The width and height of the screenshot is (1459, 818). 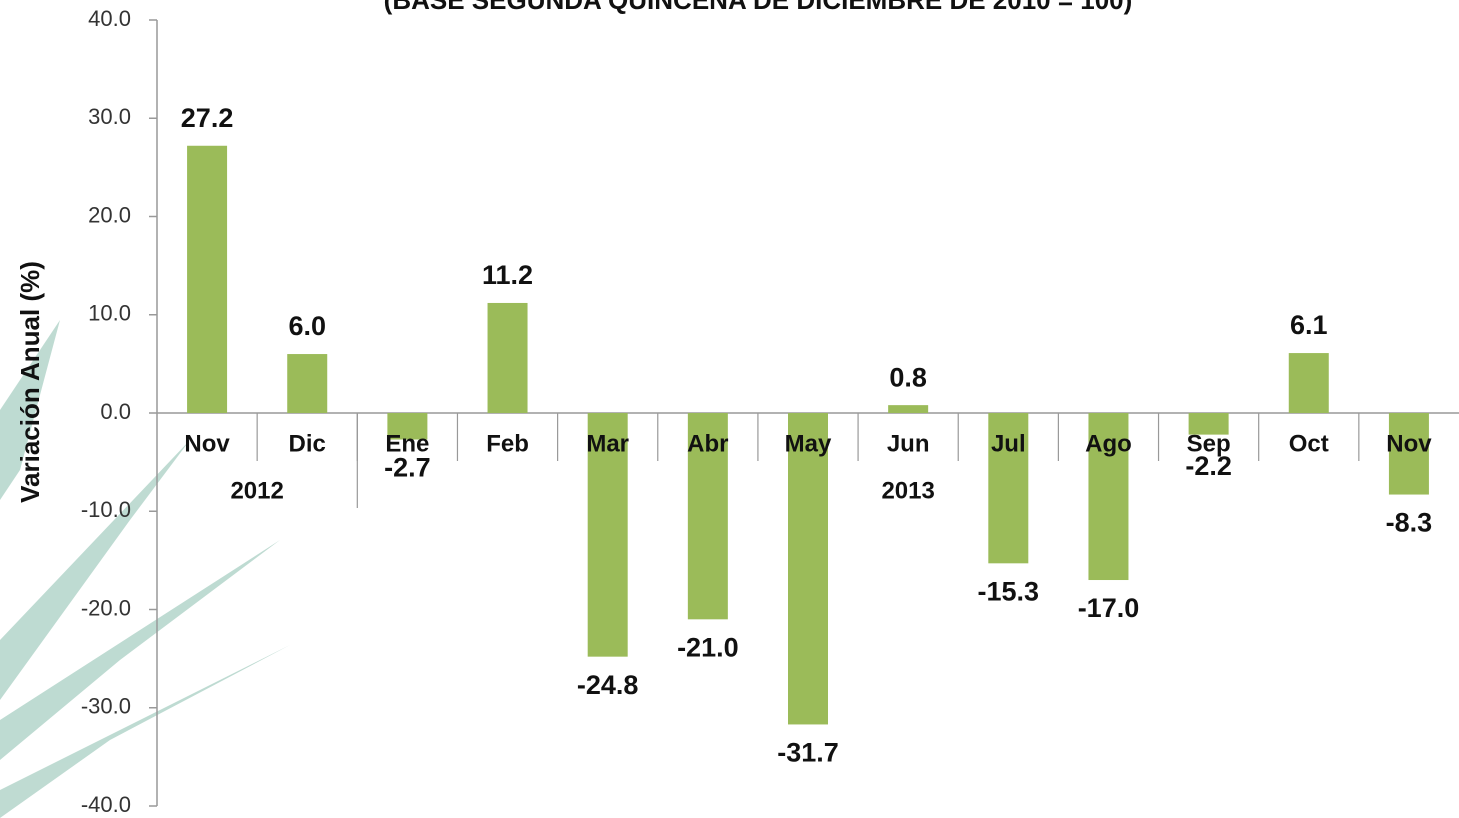 I want to click on value-label: 27.2, so click(x=207, y=118).